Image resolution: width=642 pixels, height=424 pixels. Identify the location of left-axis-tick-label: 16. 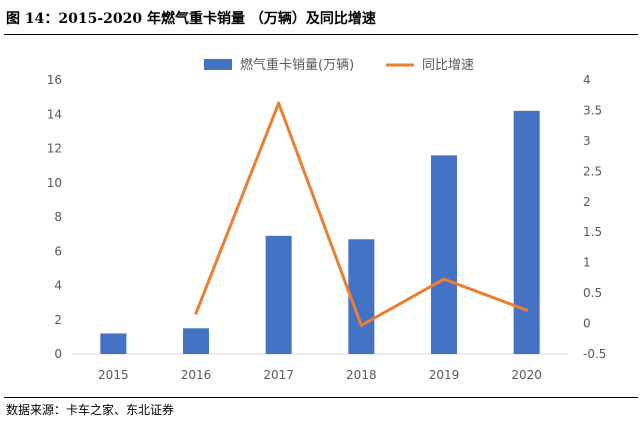
(54, 80).